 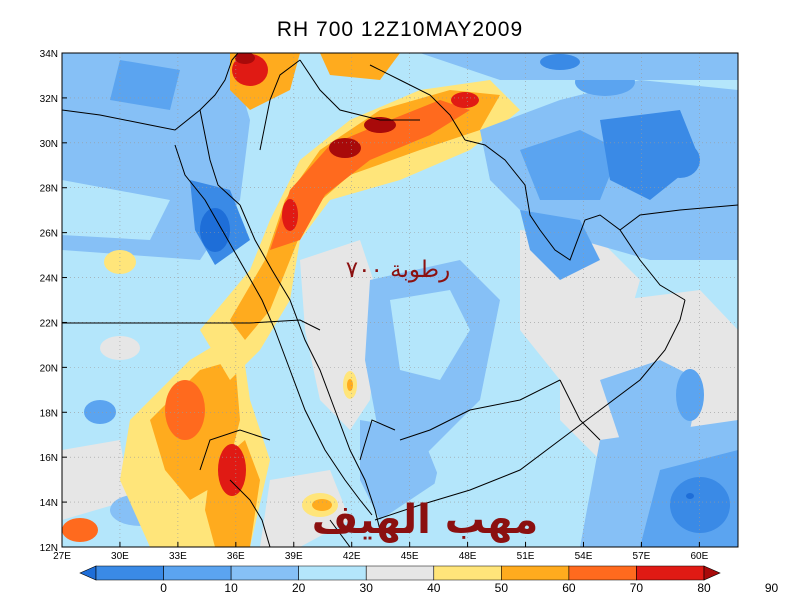 I want to click on lat-tick-label: 20N, so click(x=49, y=368).